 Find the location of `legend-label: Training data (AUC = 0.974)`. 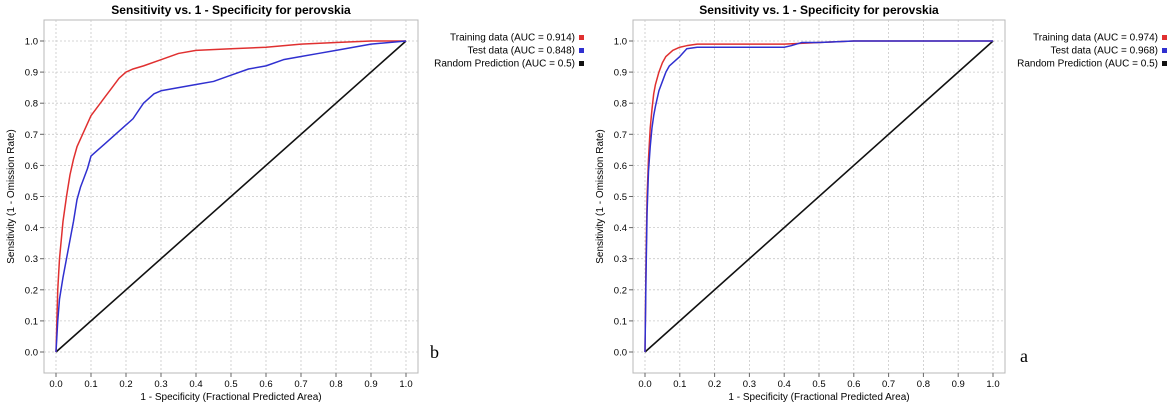

legend-label: Training data (AUC = 0.974) is located at coordinates (1095, 38).